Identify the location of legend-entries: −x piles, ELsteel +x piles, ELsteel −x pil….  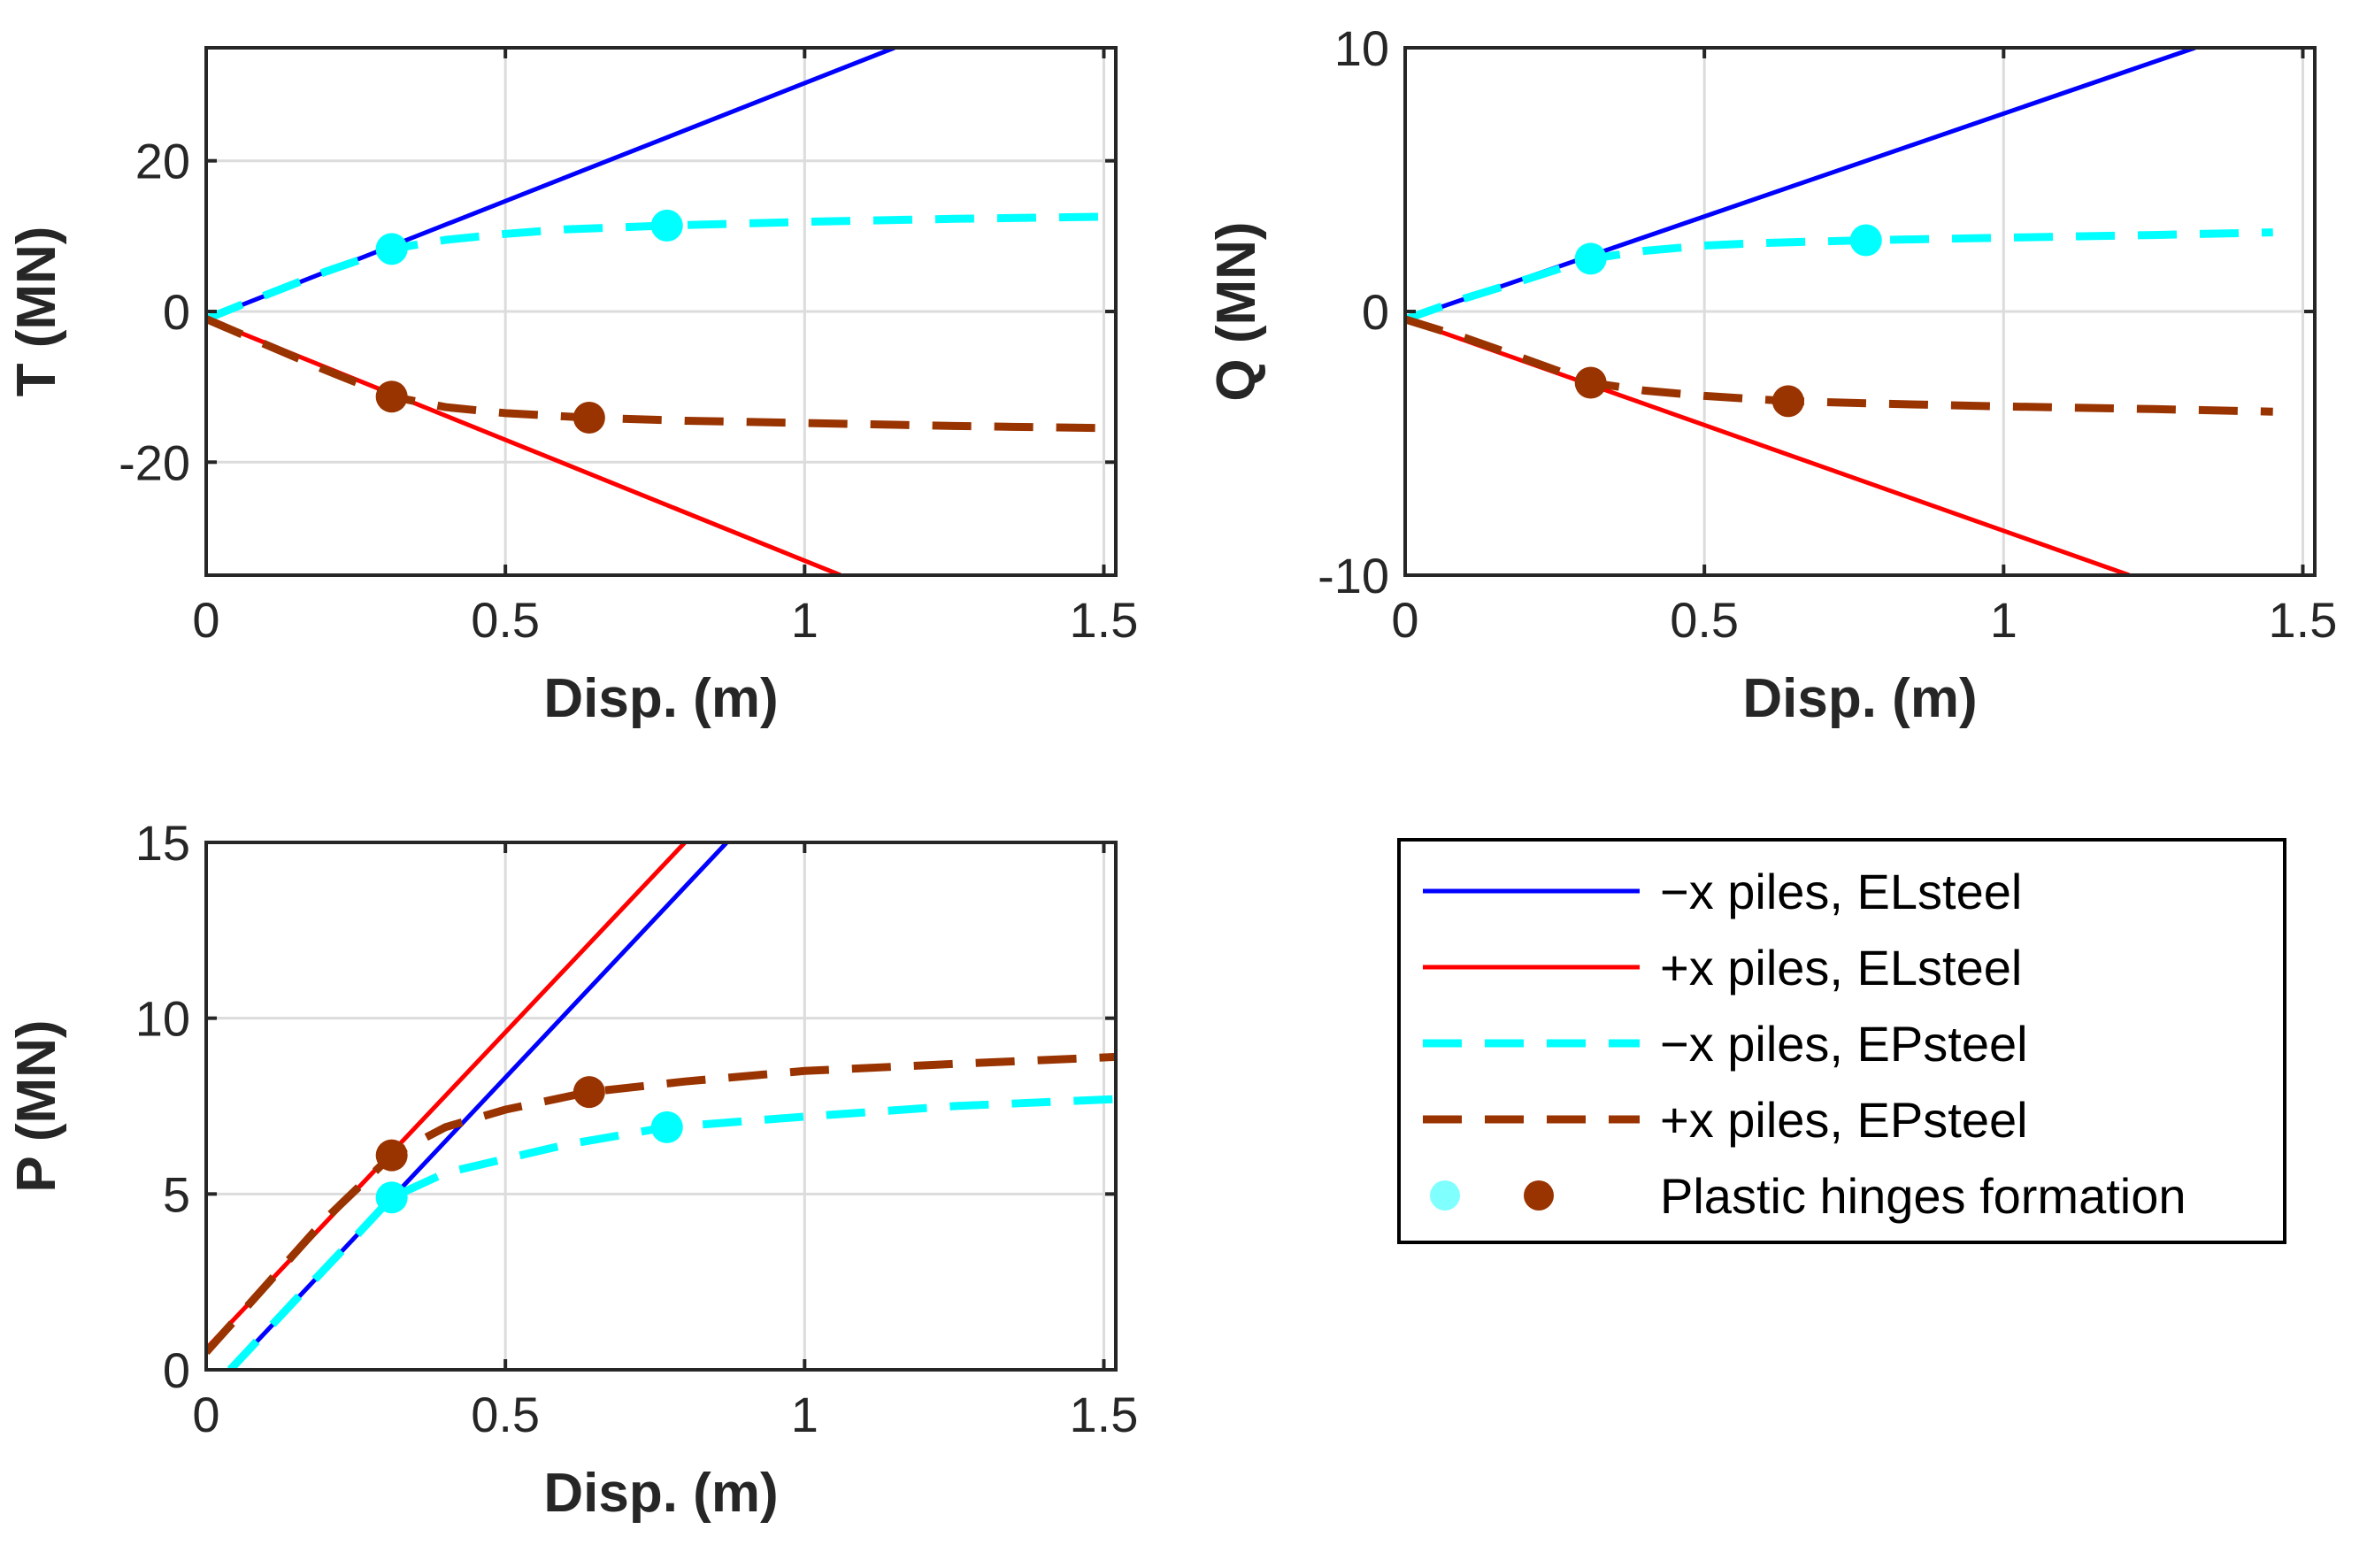
(1725, 1006).